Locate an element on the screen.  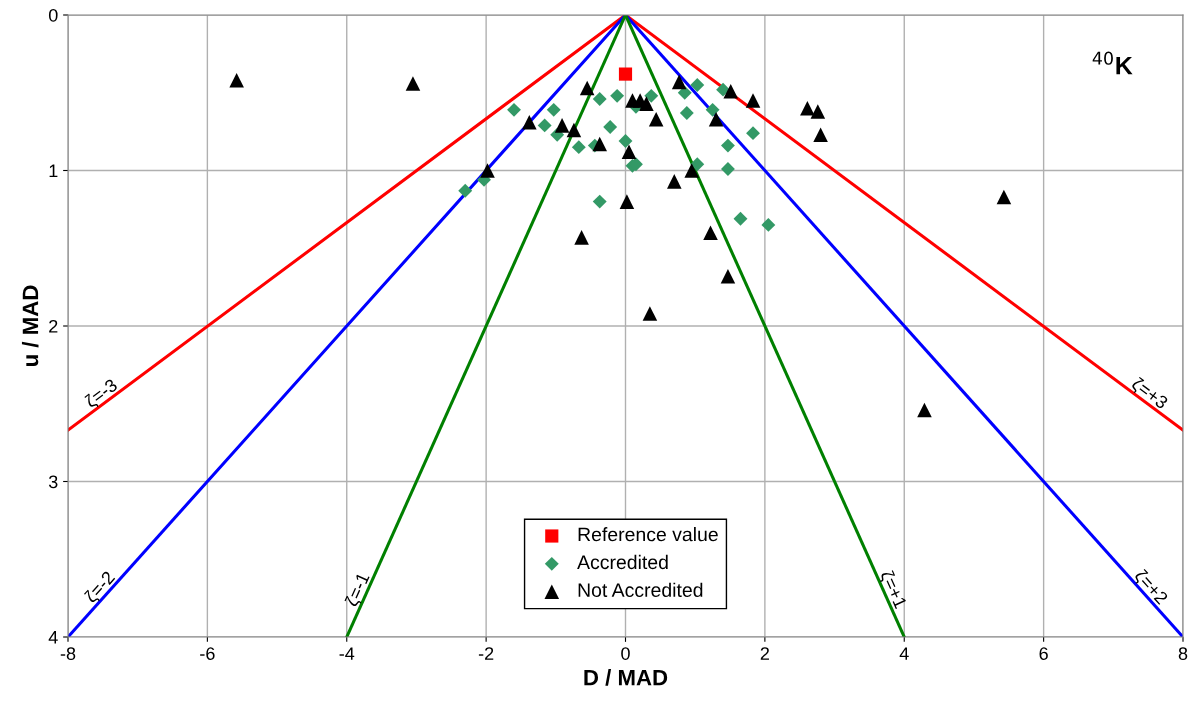
annotation: $^{40}$K is located at coordinates (1112, 63).